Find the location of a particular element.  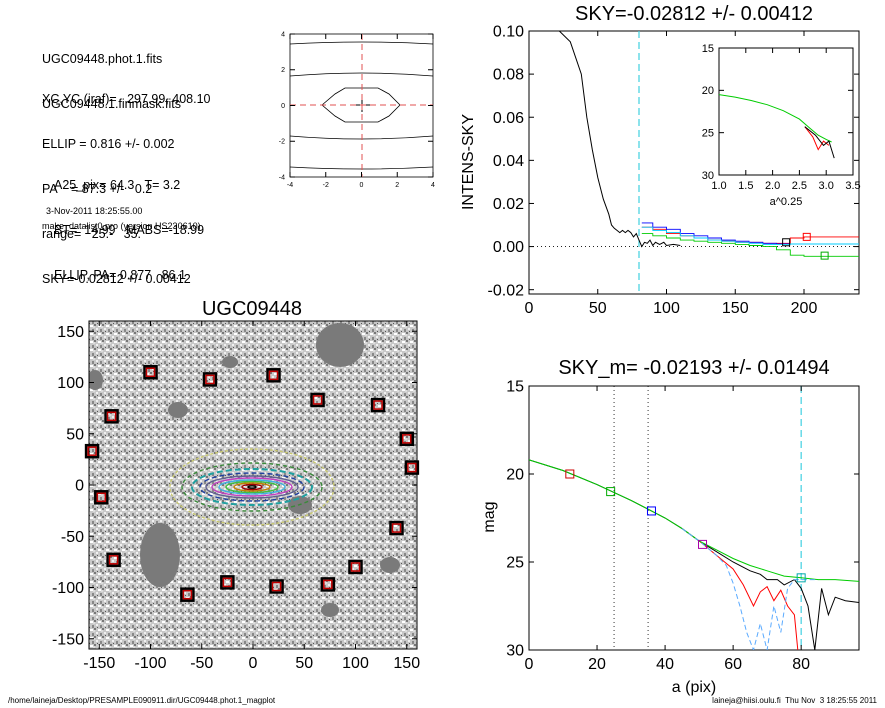

inset-xlabel: a^0.25 is located at coordinates (786, 202).